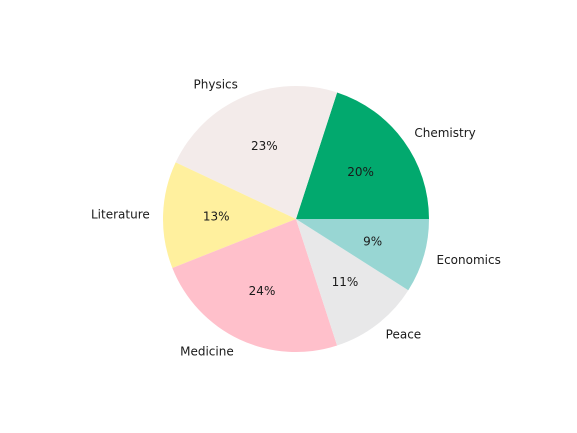 The width and height of the screenshot is (577, 433). Describe the element at coordinates (216, 85) in the screenshot. I see `category-label-physics: Physics` at that location.